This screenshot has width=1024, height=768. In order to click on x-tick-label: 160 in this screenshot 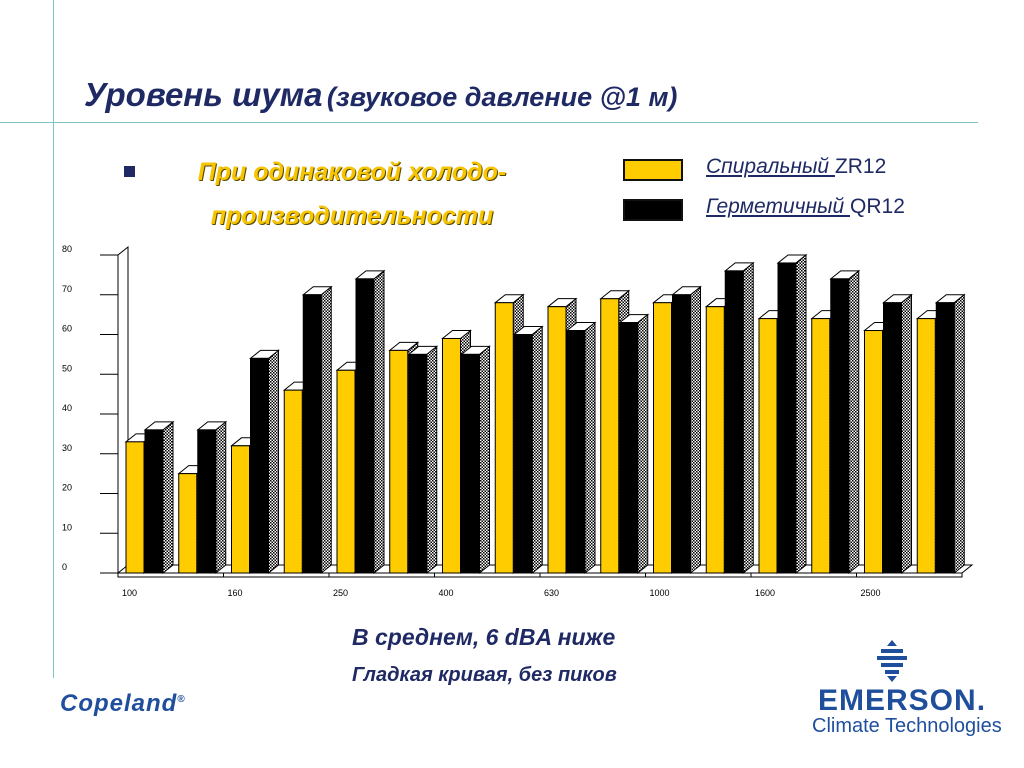, I will do `click(235, 593)`.